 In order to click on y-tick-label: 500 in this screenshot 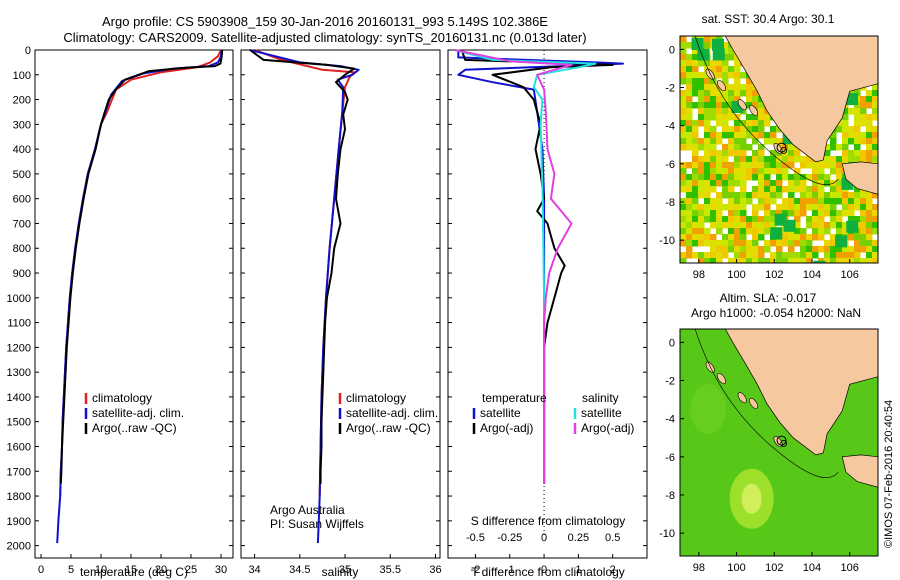, I will do `click(22, 175)`.